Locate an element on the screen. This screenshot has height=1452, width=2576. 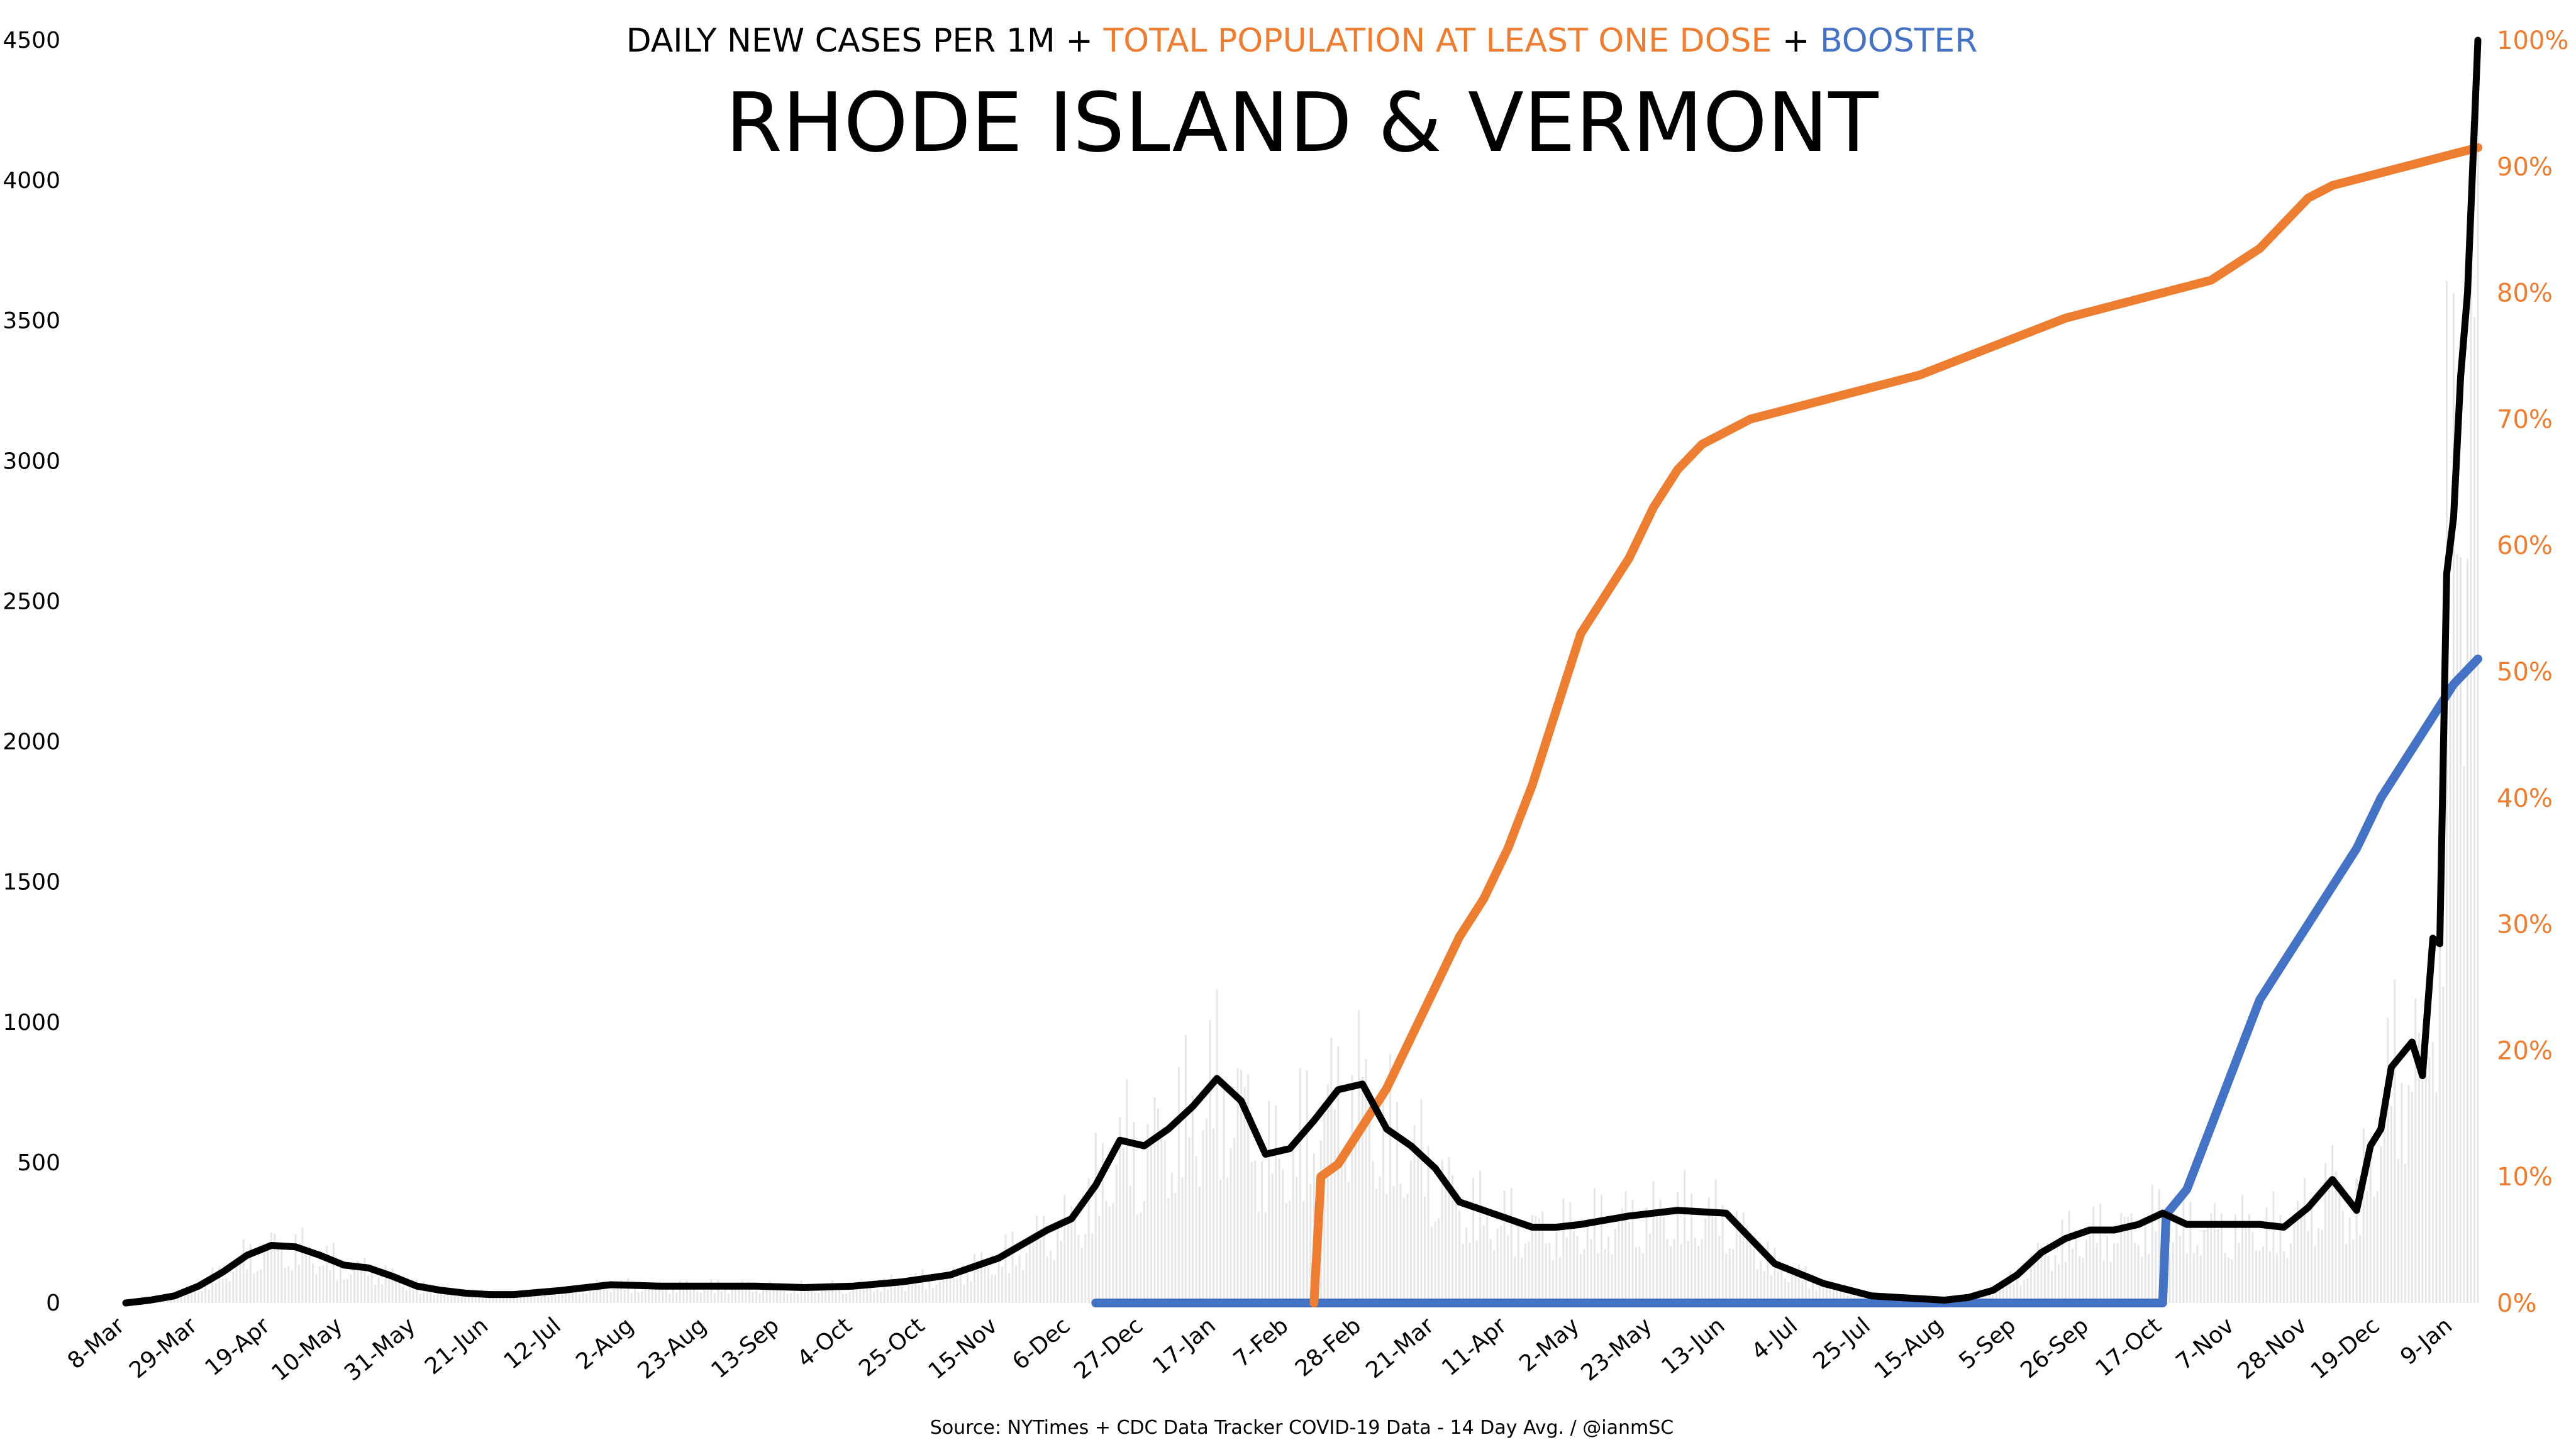
x-tick-label: 23-May is located at coordinates (1616, 1349).